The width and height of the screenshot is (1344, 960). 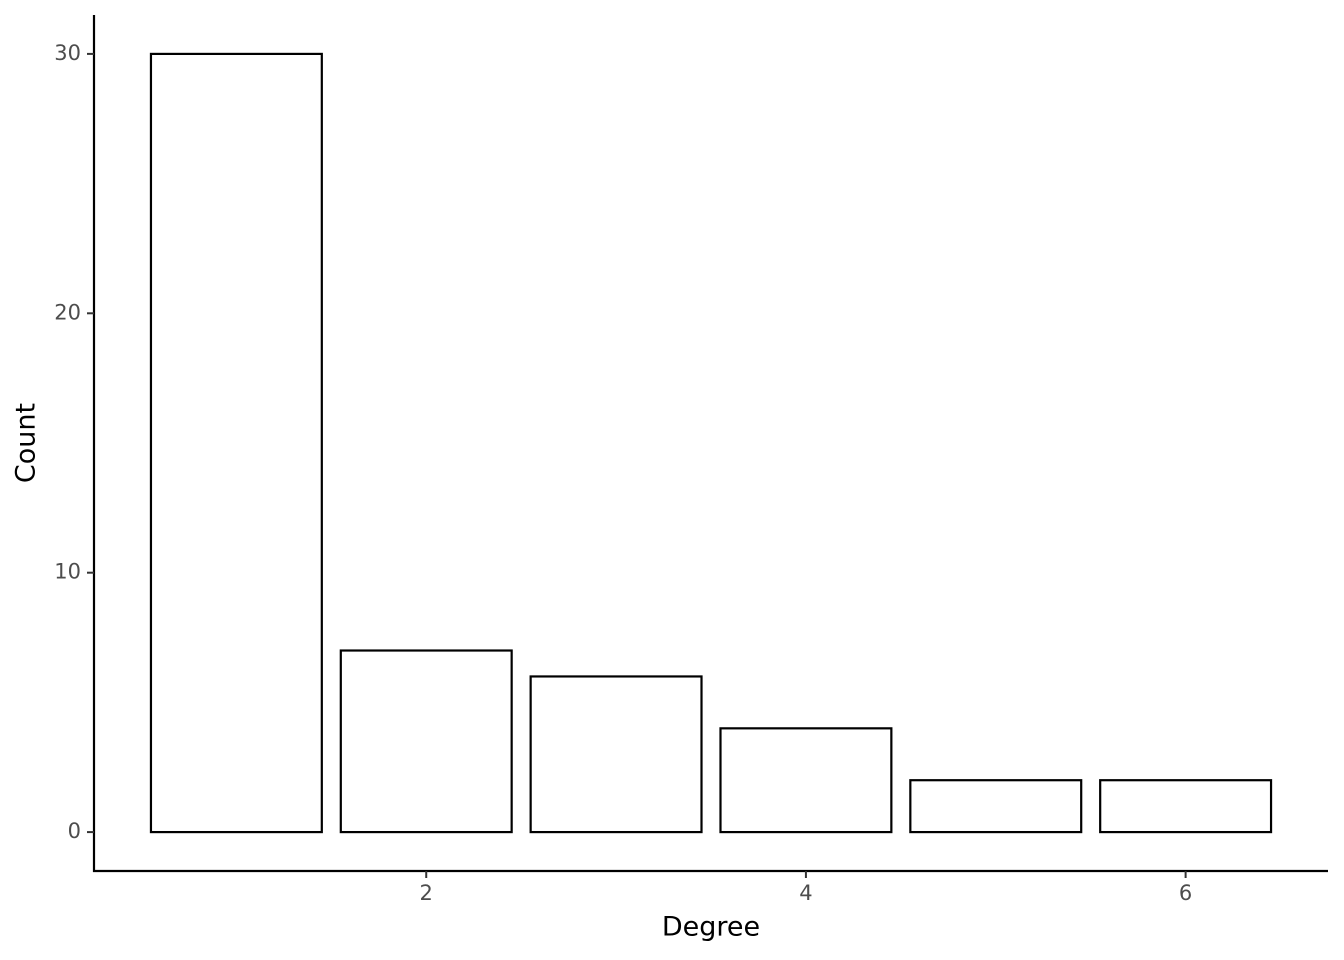 I want to click on x-axis-title: Degree, so click(x=711, y=927).